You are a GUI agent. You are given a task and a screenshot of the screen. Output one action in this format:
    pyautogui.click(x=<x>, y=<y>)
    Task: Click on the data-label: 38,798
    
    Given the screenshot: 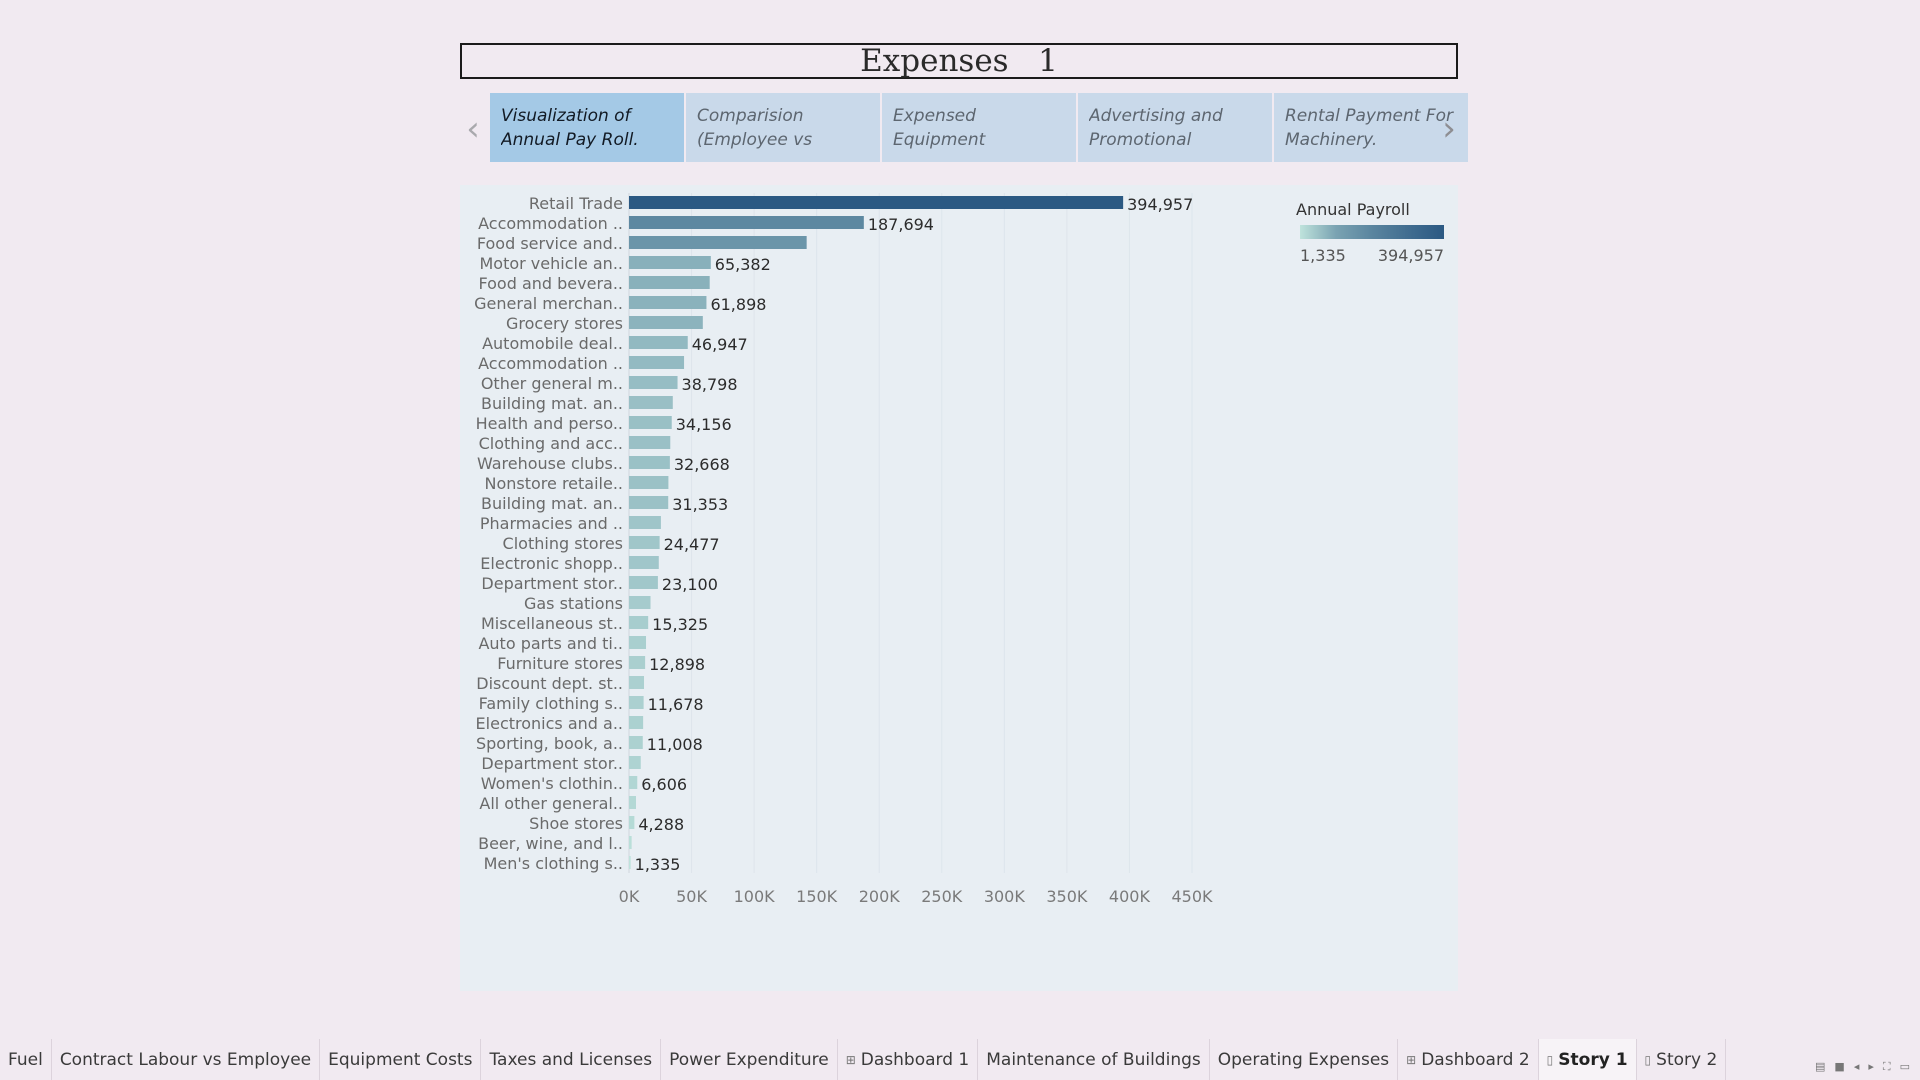 What is the action you would take?
    pyautogui.click(x=710, y=384)
    